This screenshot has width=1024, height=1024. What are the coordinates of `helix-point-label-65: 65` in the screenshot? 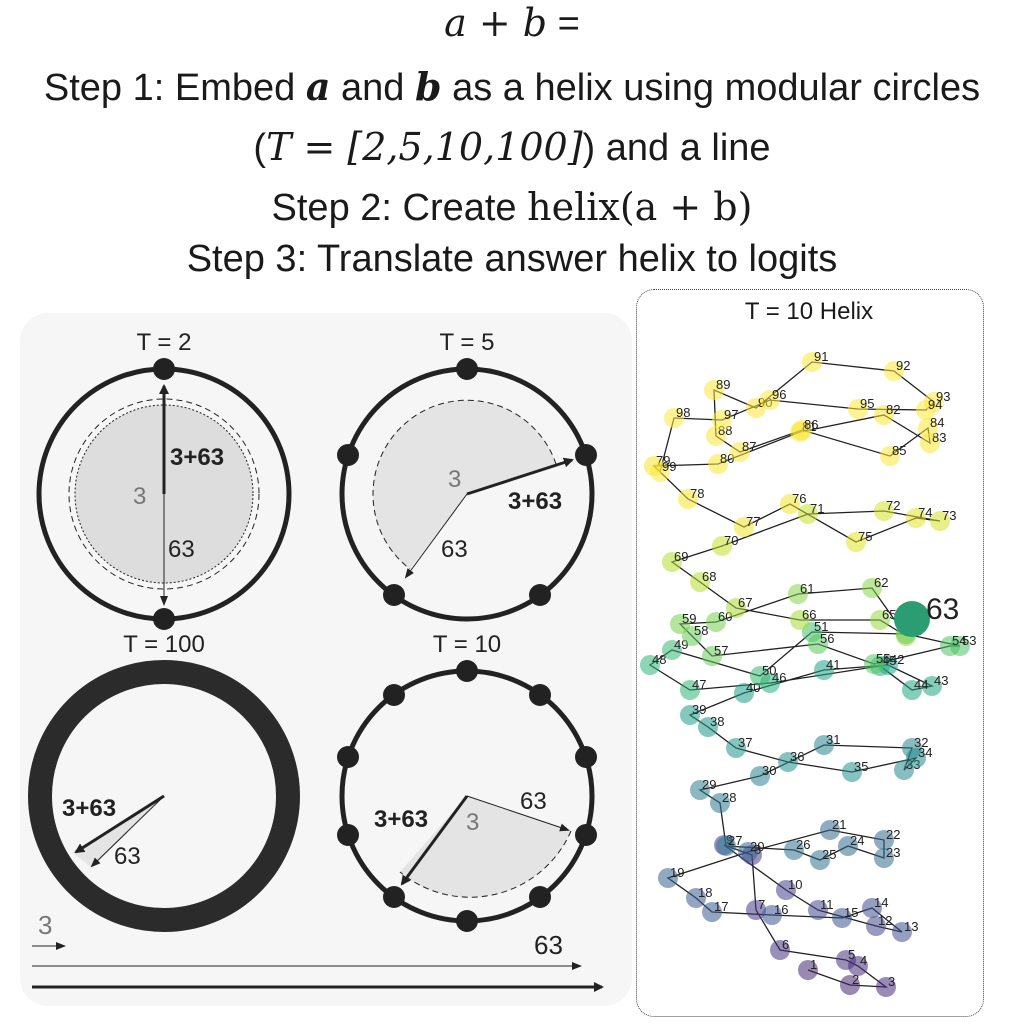 It's located at (889, 614).